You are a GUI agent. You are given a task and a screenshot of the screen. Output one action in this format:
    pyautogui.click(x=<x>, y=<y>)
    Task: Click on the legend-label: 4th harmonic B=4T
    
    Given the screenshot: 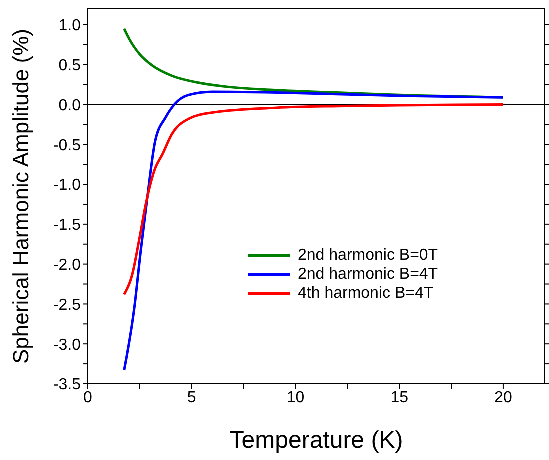 What is the action you would take?
    pyautogui.click(x=366, y=293)
    